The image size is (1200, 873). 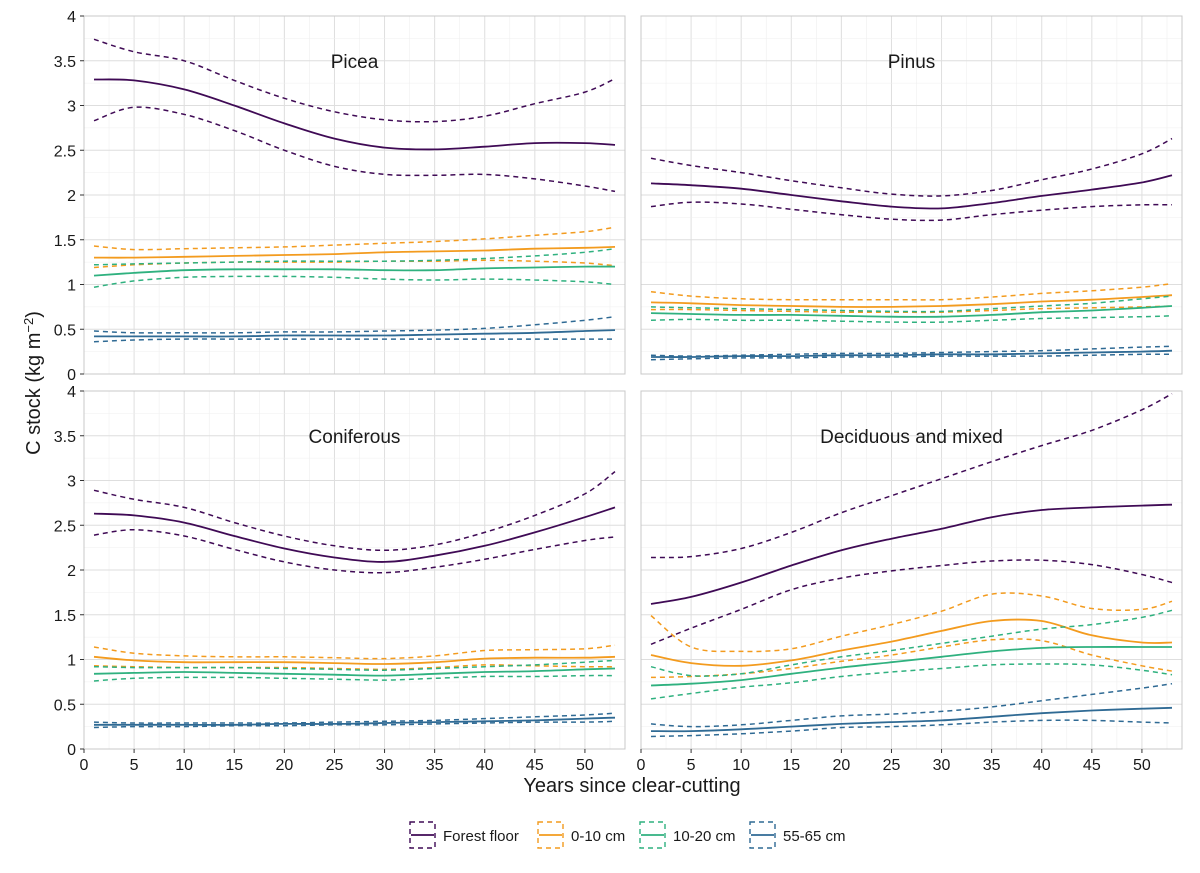 What do you see at coordinates (481, 836) in the screenshot?
I see `legend-label: Forest floor` at bounding box center [481, 836].